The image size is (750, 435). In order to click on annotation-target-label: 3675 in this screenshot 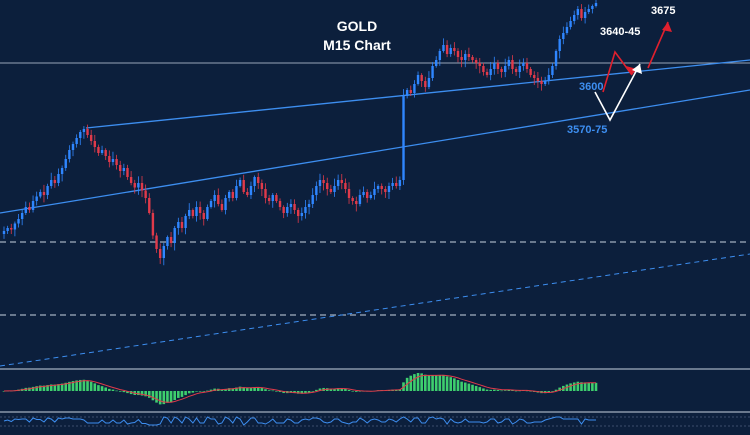, I will do `click(663, 11)`.